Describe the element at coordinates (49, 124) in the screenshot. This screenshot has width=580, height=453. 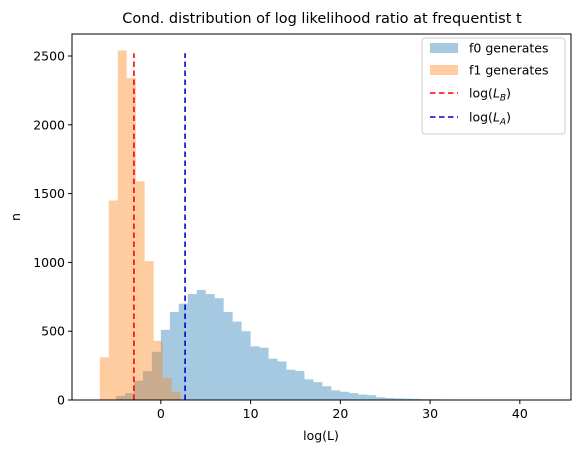
I see `y-tick-label: 2000` at that location.